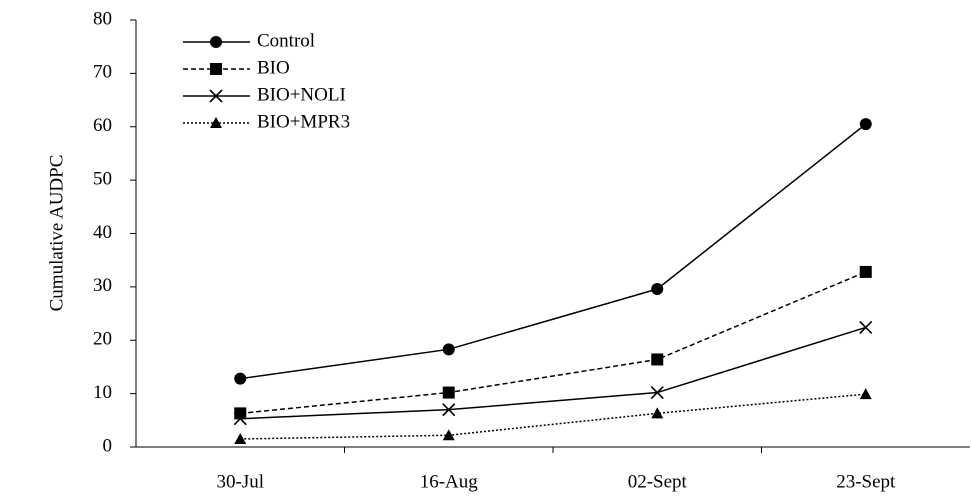  Describe the element at coordinates (241, 481) in the screenshot. I see `x-tick-label: 30-Jul` at that location.